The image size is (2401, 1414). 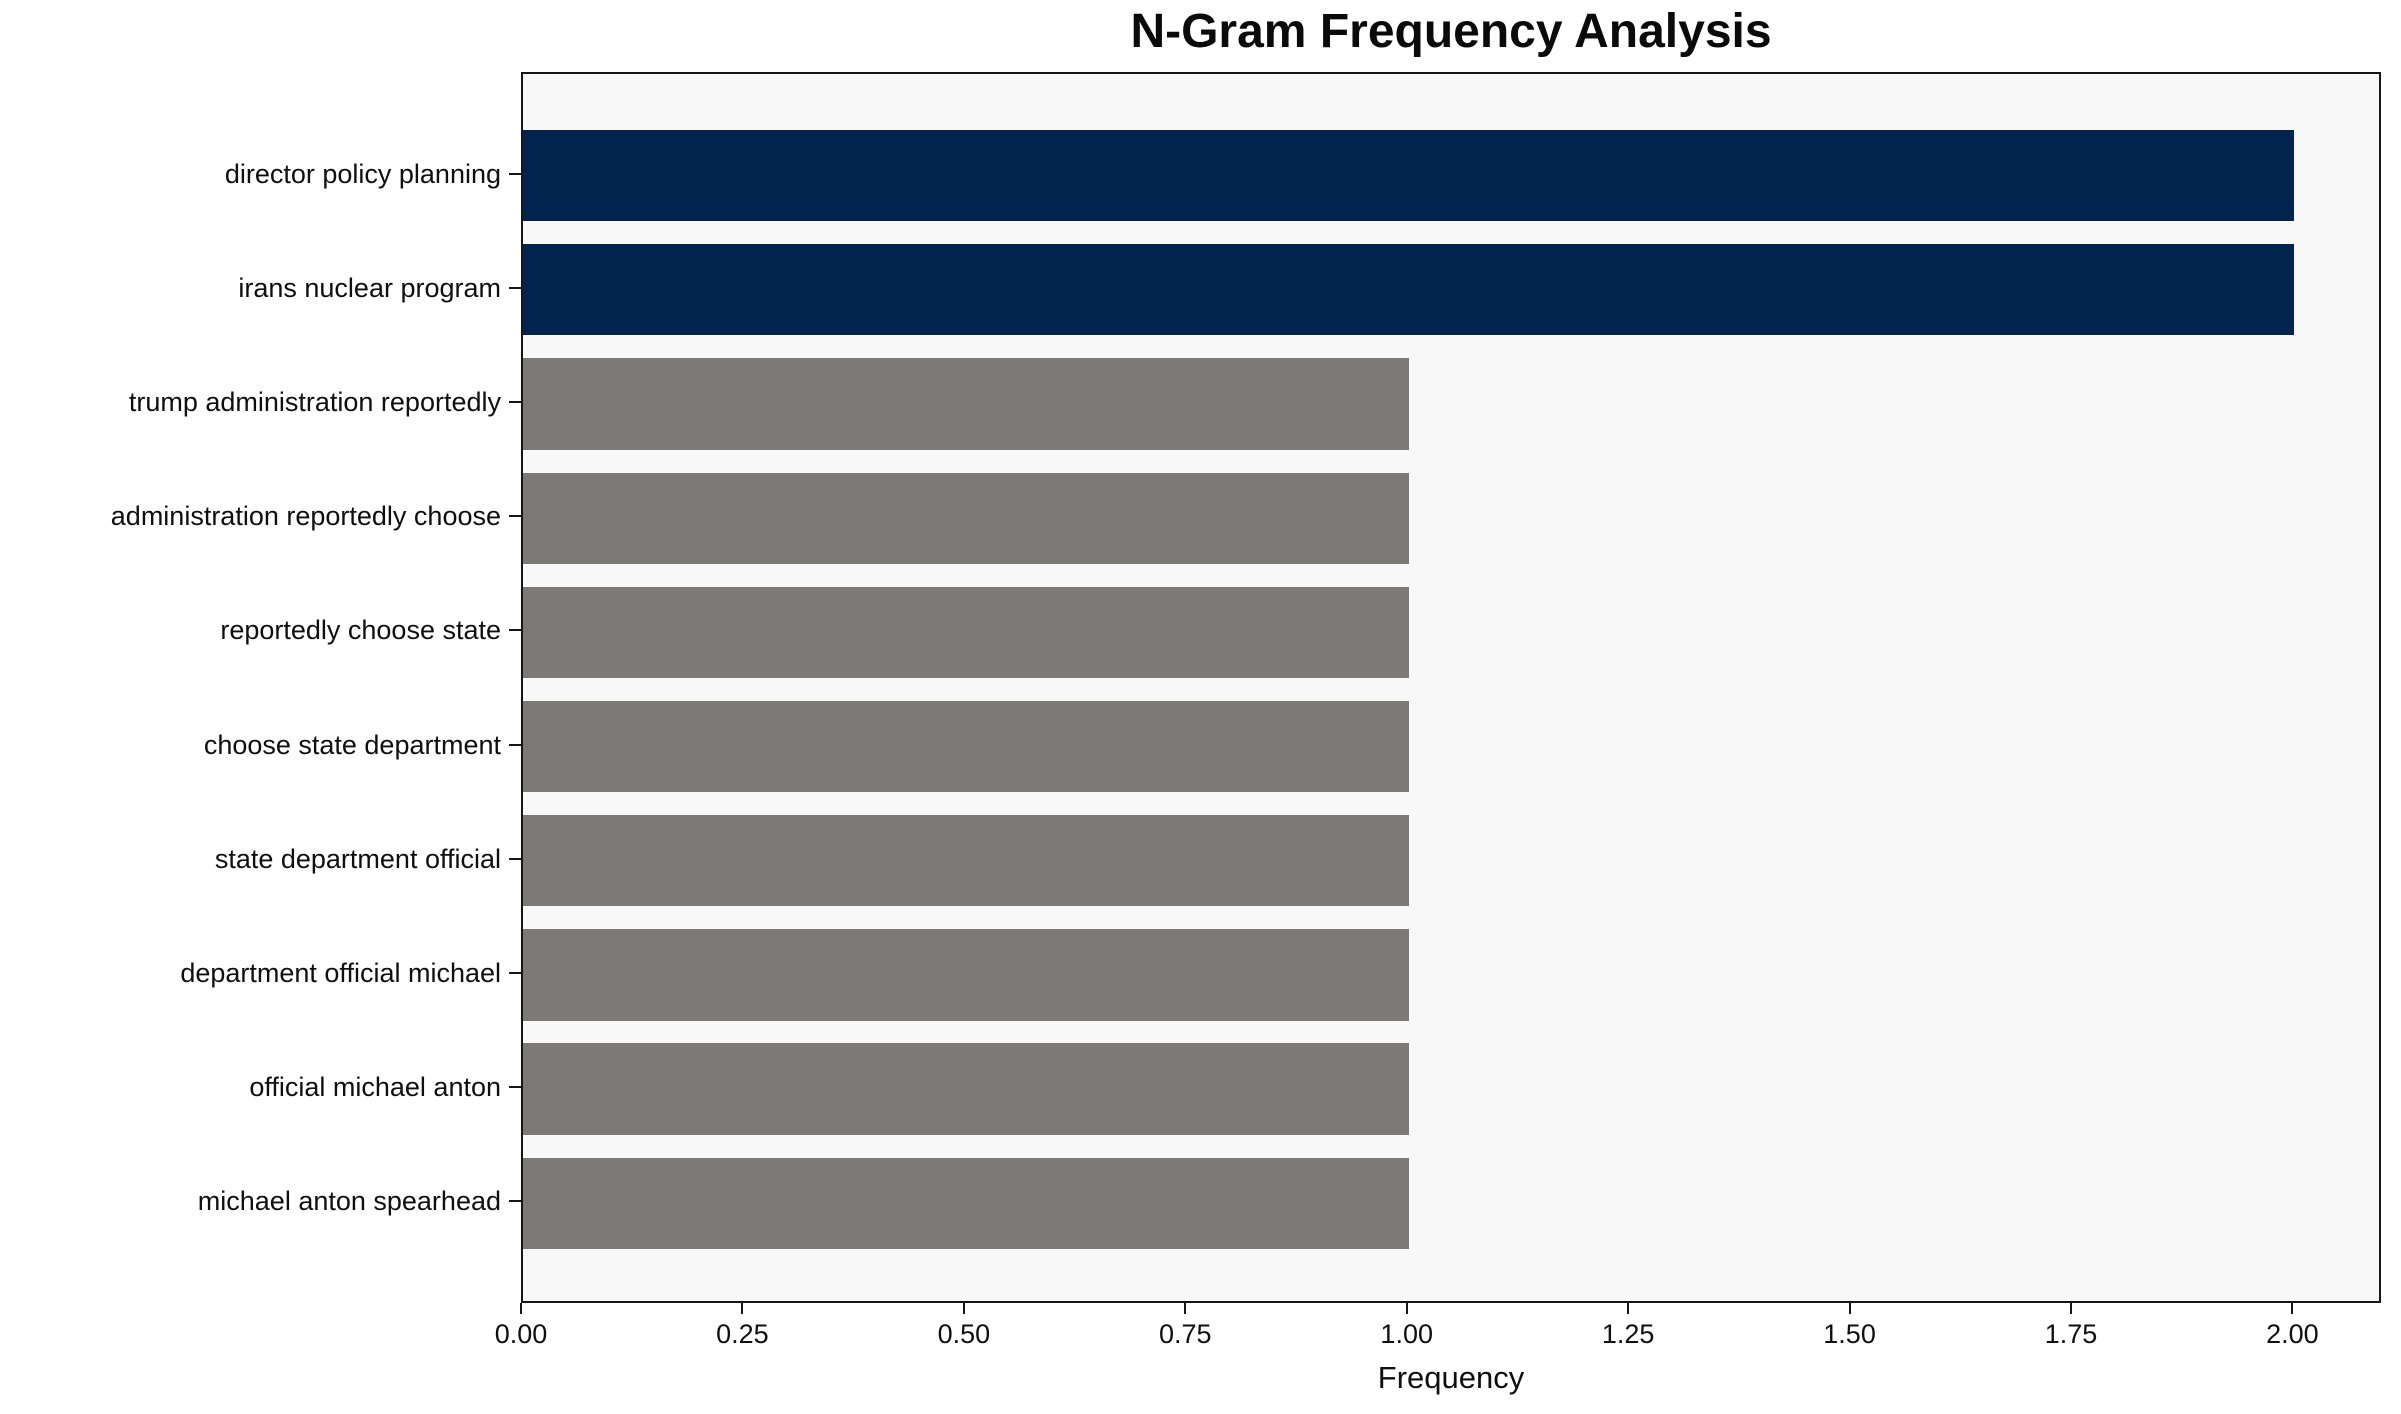 I want to click on y-tick-label: irans nuclear program, so click(x=369, y=287).